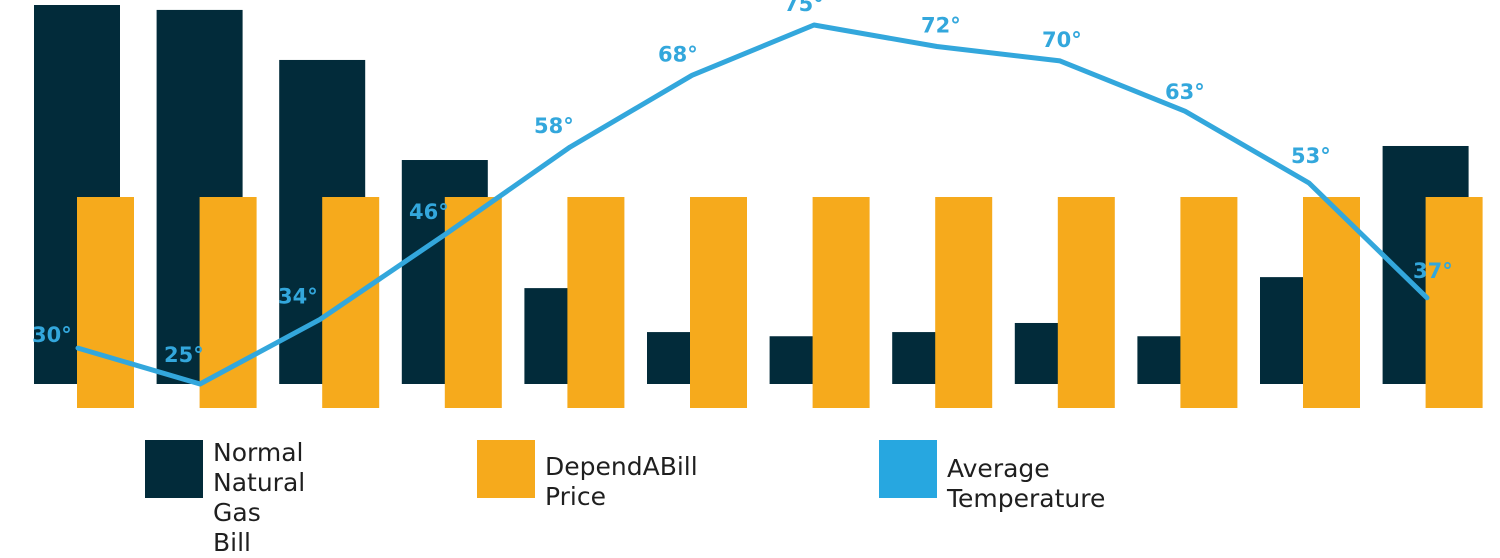 The image size is (1500, 558). Describe the element at coordinates (1062, 40) in the screenshot. I see `temperature-label-9: 70°` at that location.